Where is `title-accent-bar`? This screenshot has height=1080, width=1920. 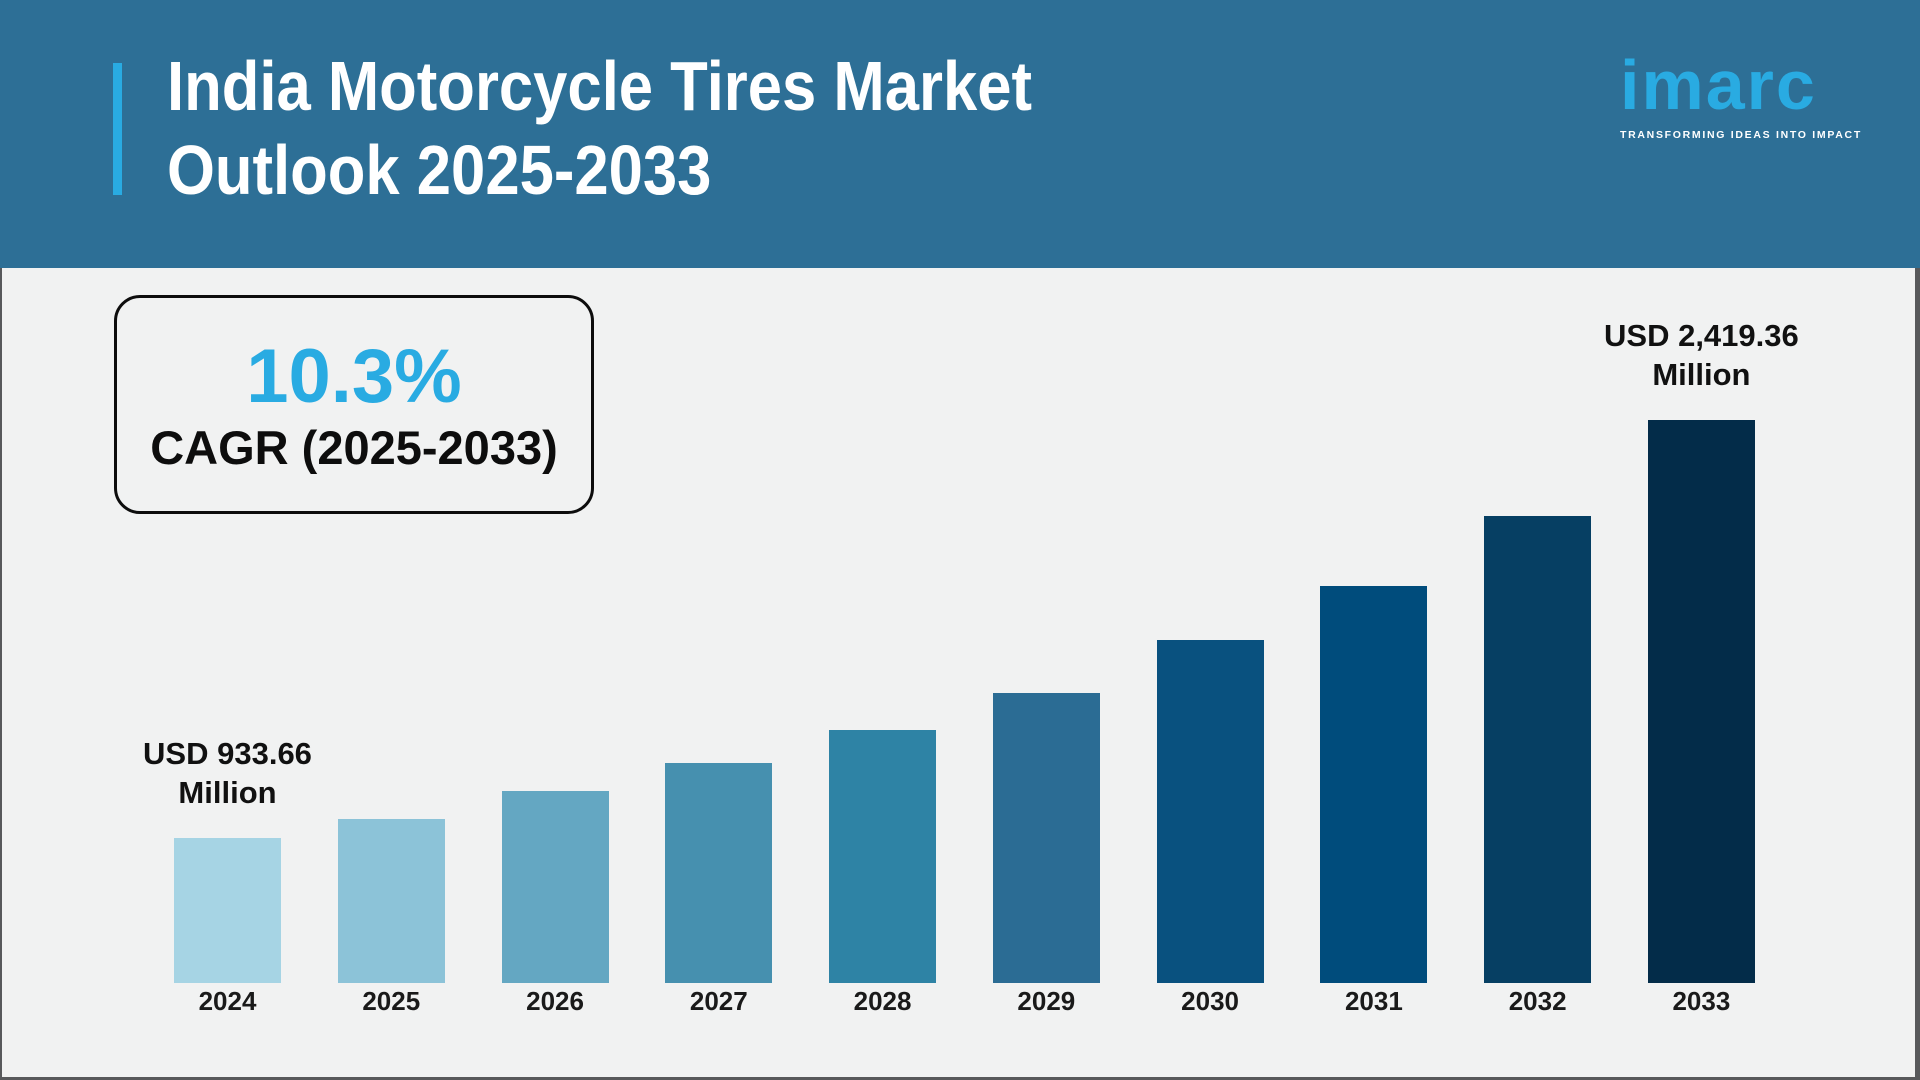 title-accent-bar is located at coordinates (117, 129).